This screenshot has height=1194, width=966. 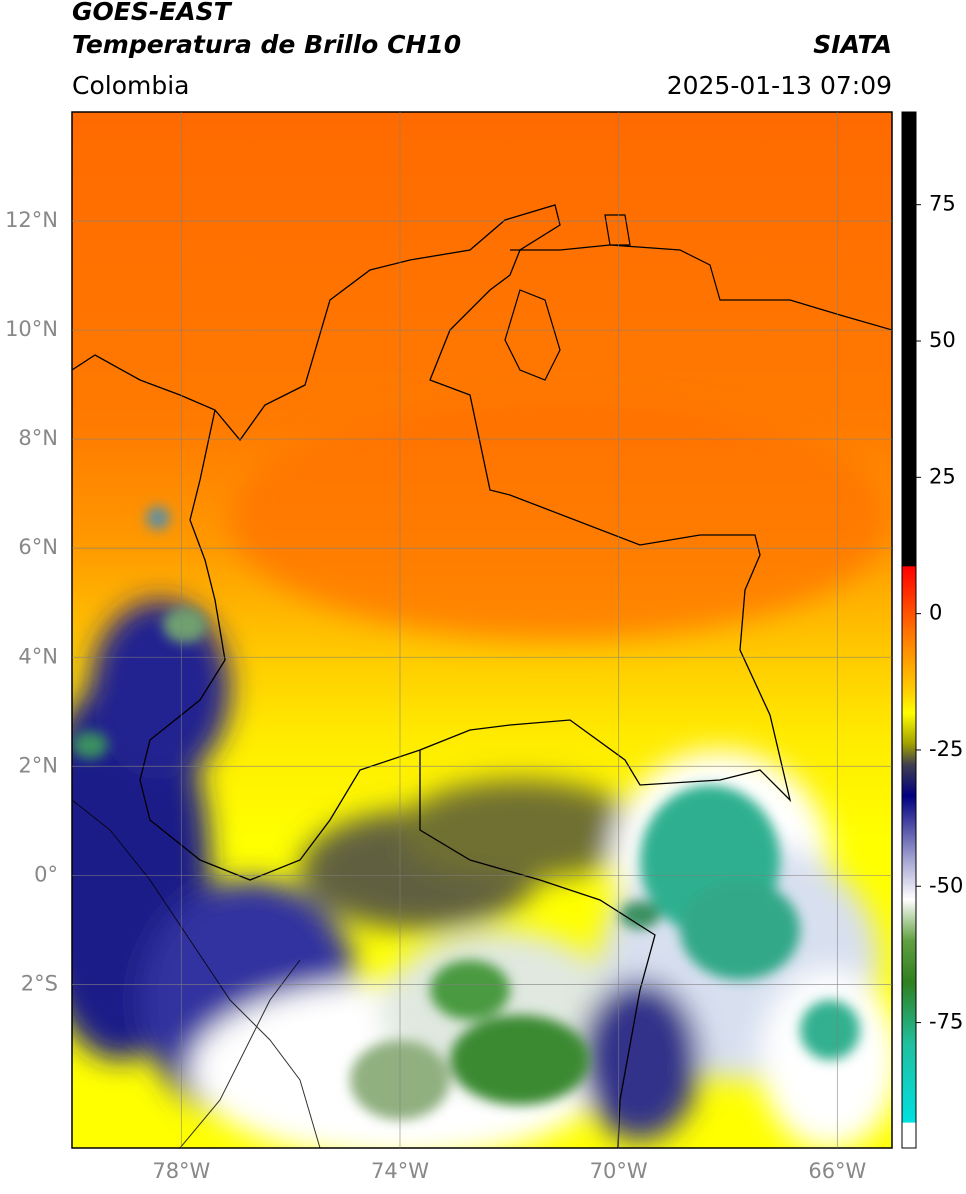 What do you see at coordinates (38, 438) in the screenshot?
I see `y-tick-label: 8°N` at bounding box center [38, 438].